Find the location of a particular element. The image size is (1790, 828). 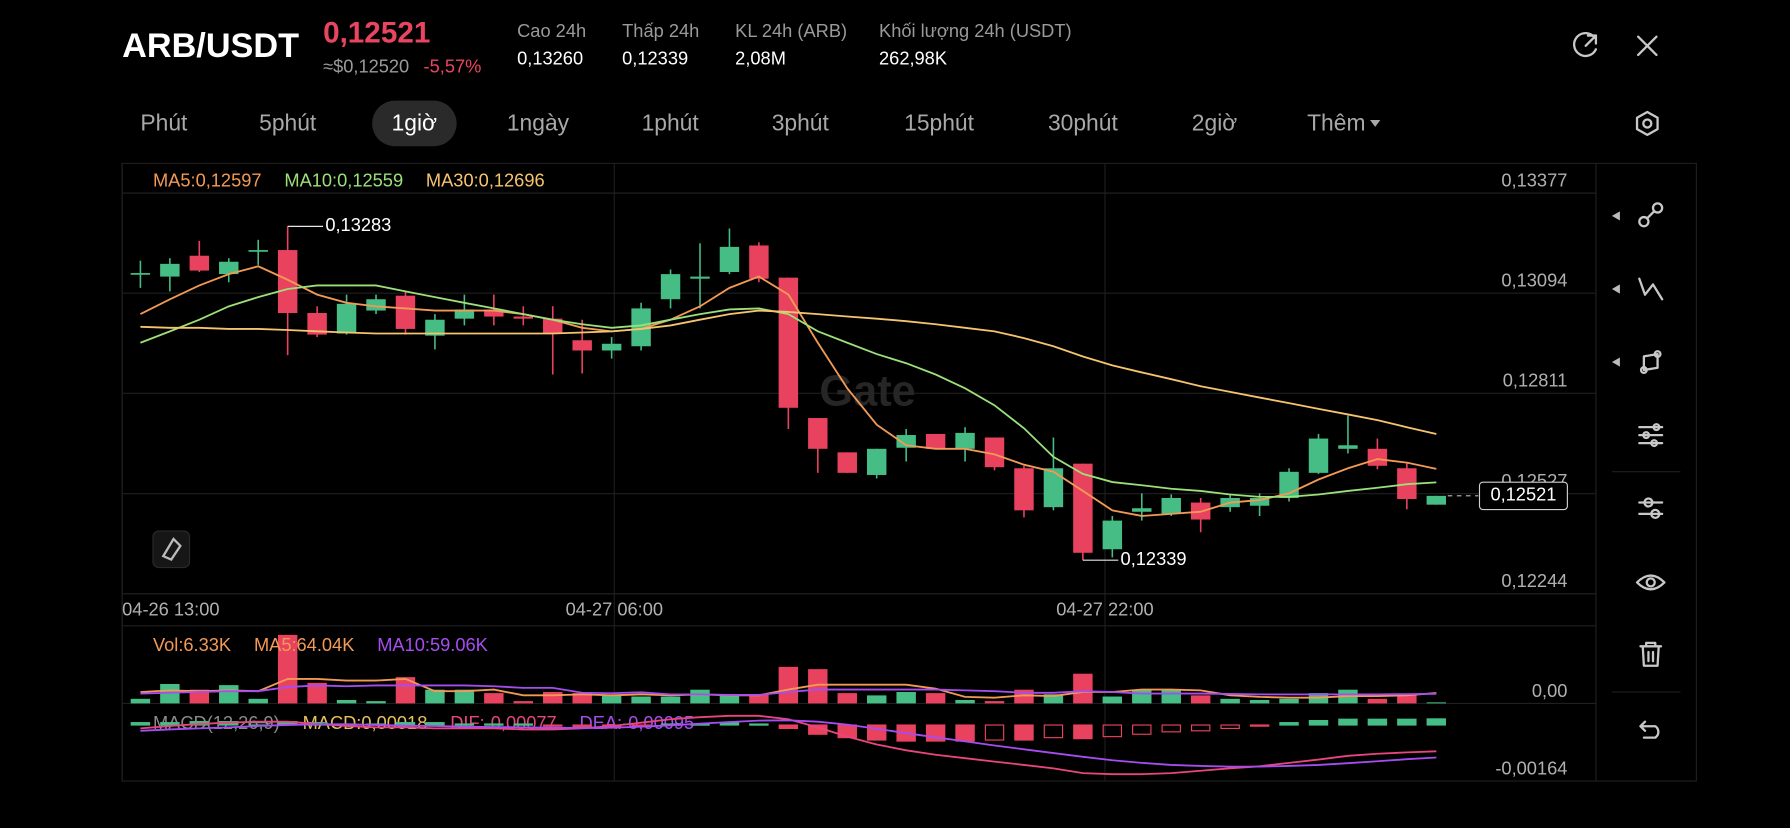

tab: 2giờ is located at coordinates (1214, 123).